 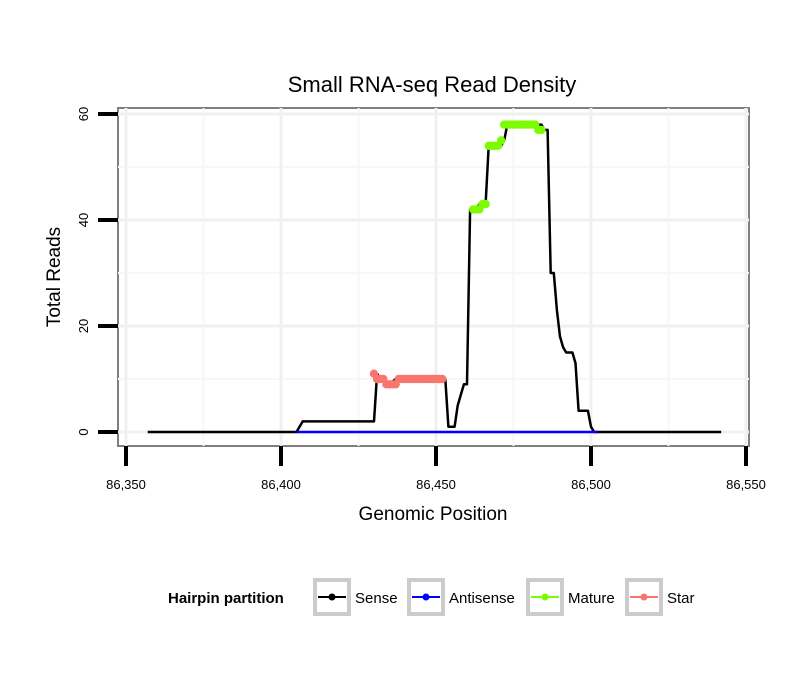 I want to click on y-tick-label: 40, so click(x=83, y=220).